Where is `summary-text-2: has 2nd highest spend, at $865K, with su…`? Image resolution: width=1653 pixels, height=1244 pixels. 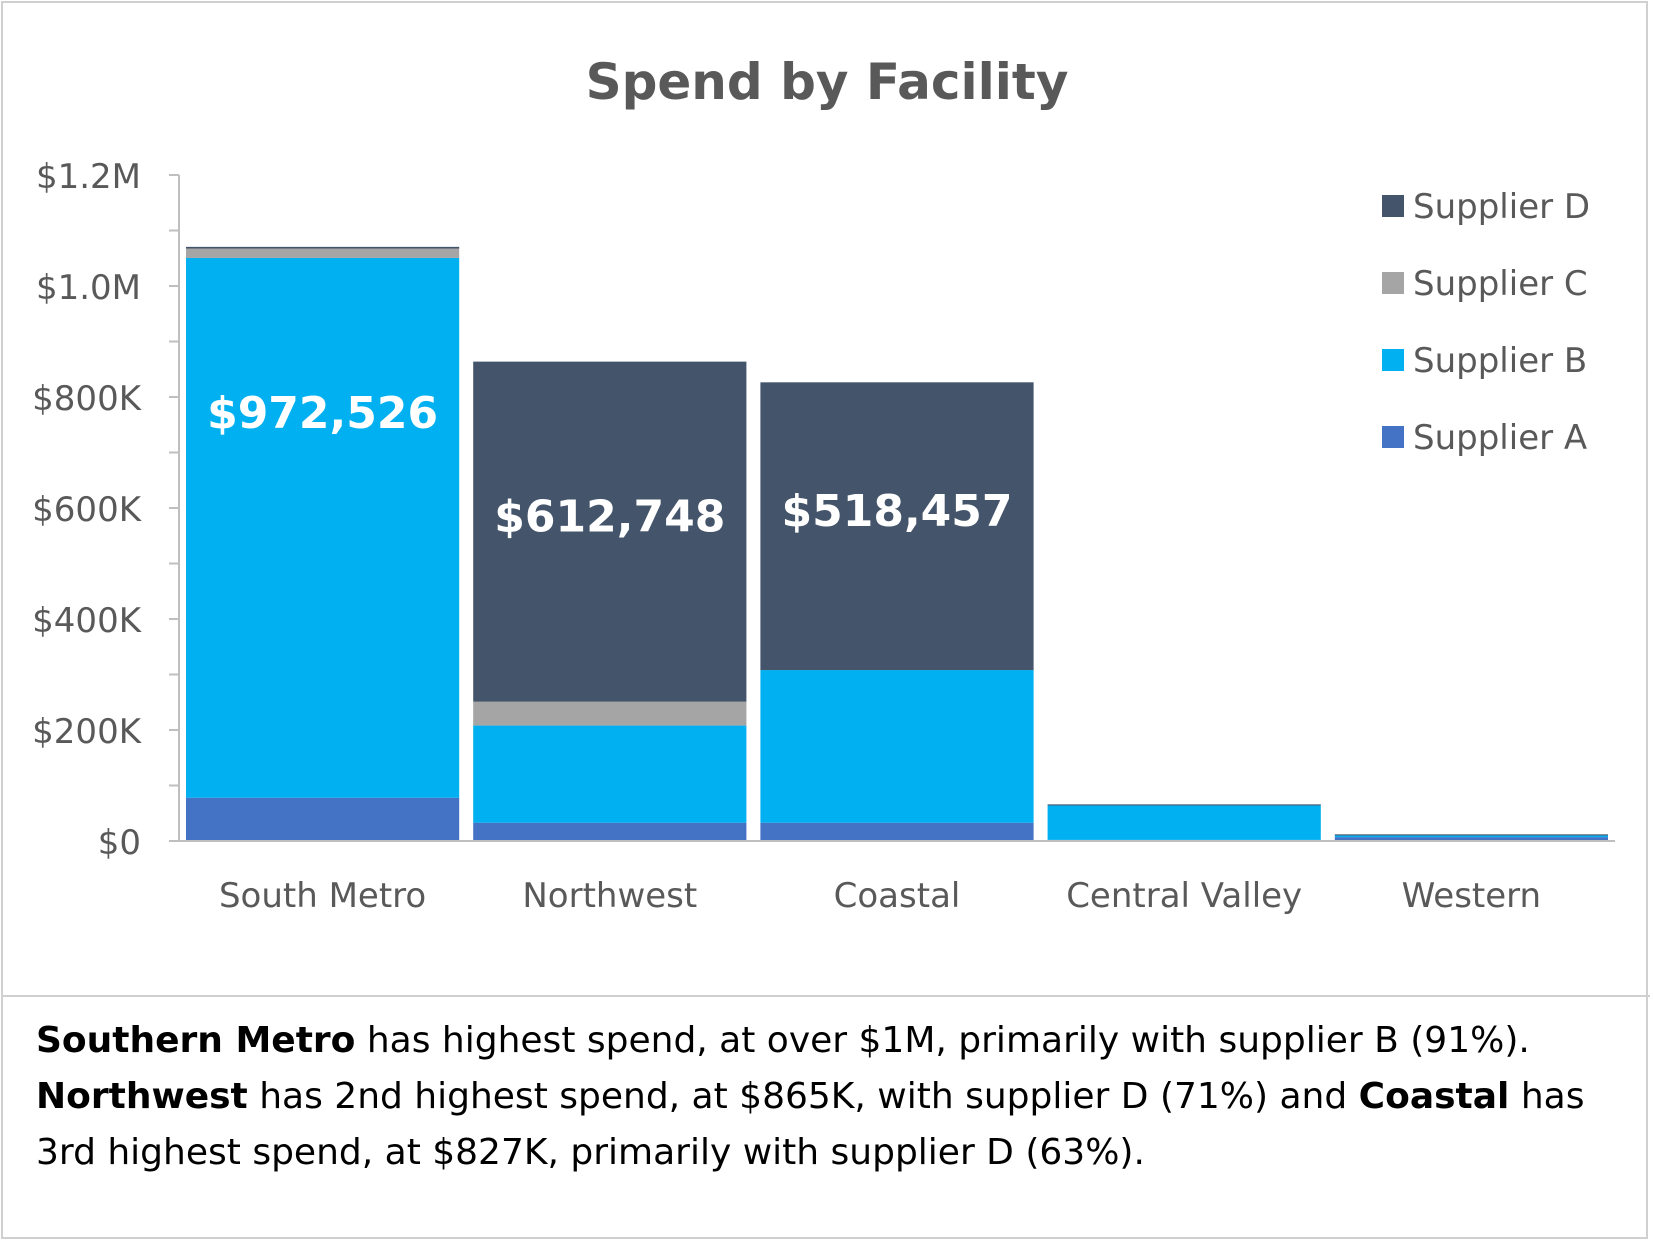 summary-text-2: has 2nd highest spend, at $865K, with su… is located at coordinates (803, 1096).